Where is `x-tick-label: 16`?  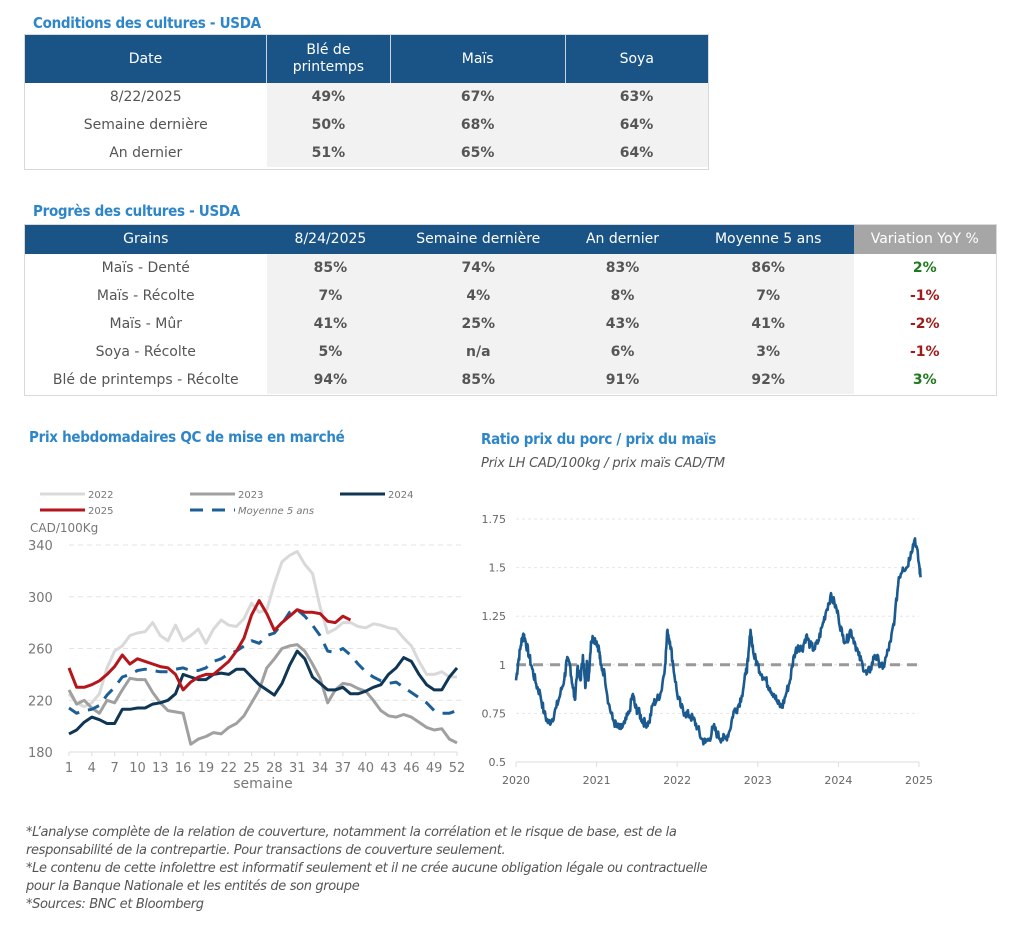
x-tick-label: 16 is located at coordinates (183, 768).